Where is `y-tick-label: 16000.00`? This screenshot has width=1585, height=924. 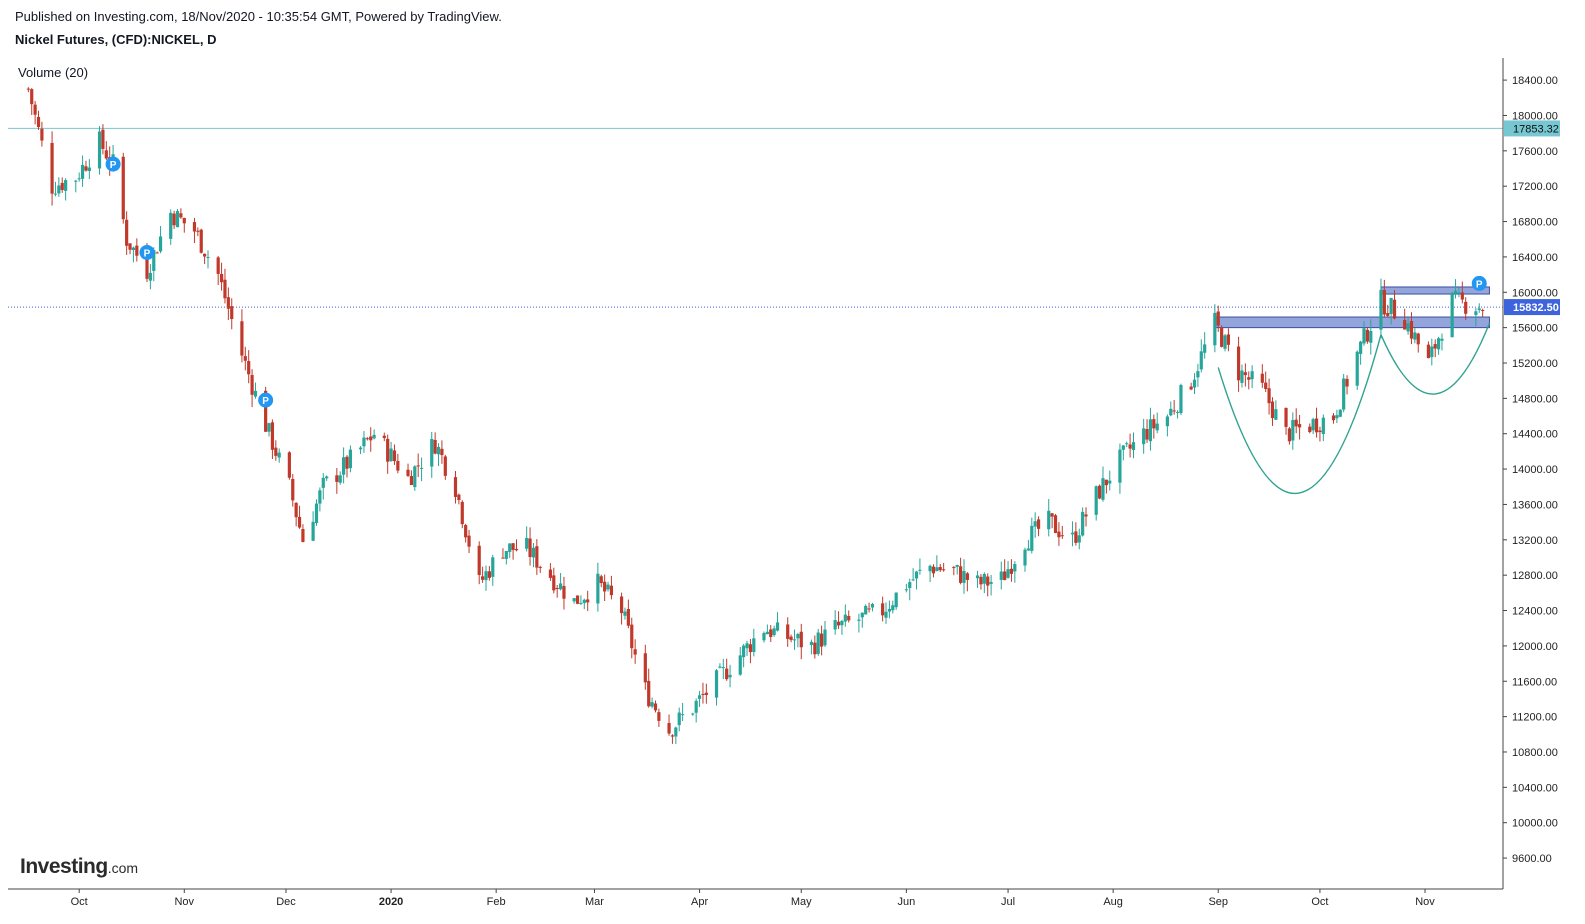 y-tick-label: 16000.00 is located at coordinates (1535, 293).